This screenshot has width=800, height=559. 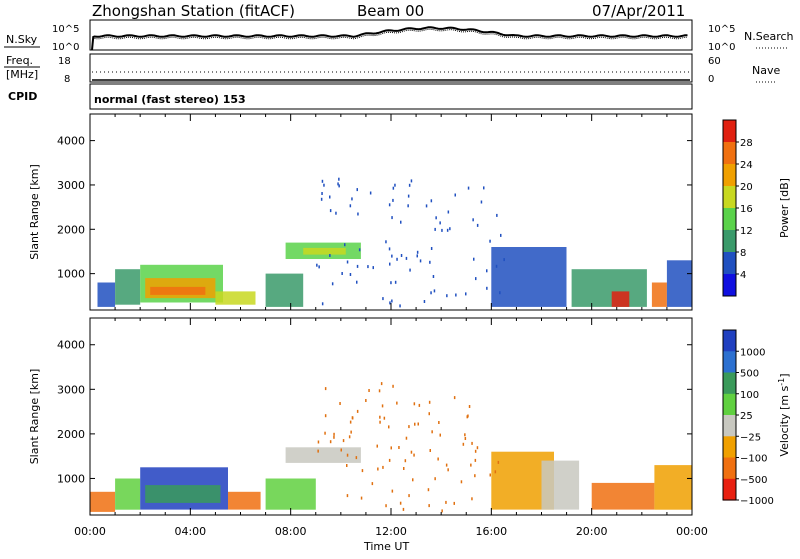 I want to click on power-y-tick-label: 1000, so click(x=71, y=274).